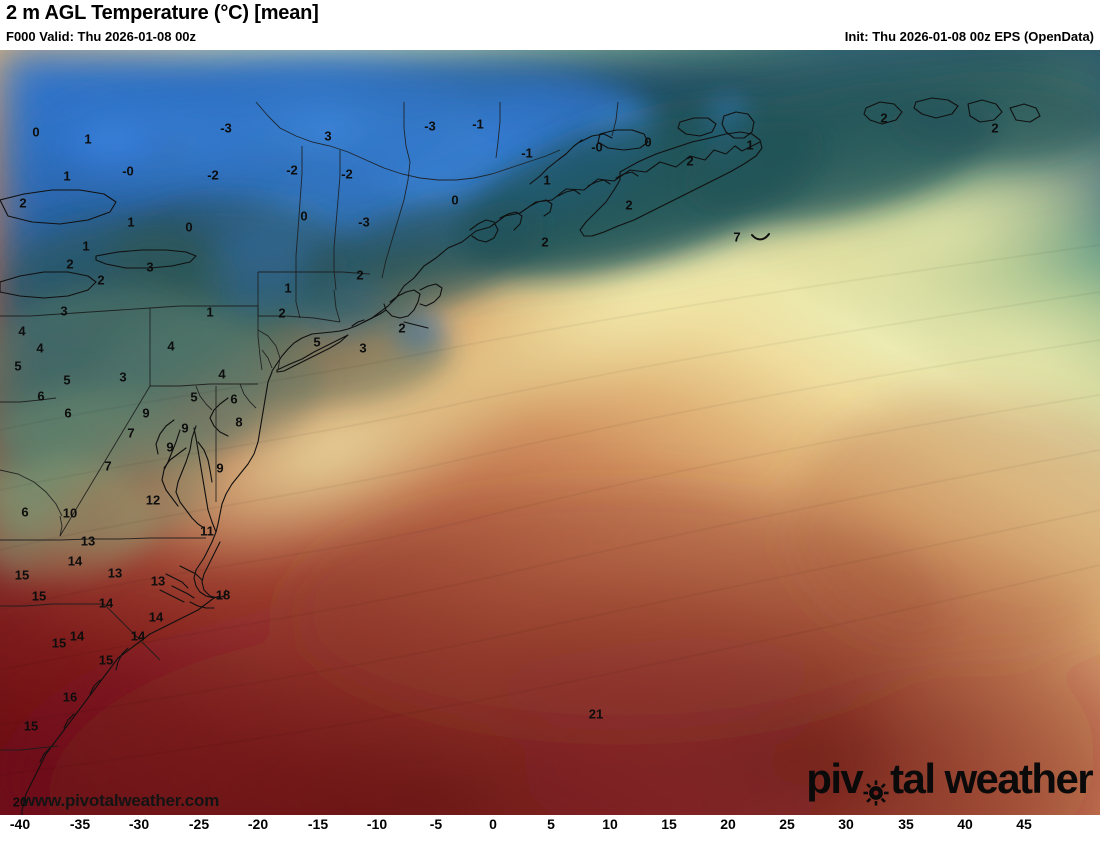 This screenshot has height=850, width=1100. What do you see at coordinates (101, 36) in the screenshot?
I see `valid-time-label: F000 Valid: Thu 2026-01-08 00z` at bounding box center [101, 36].